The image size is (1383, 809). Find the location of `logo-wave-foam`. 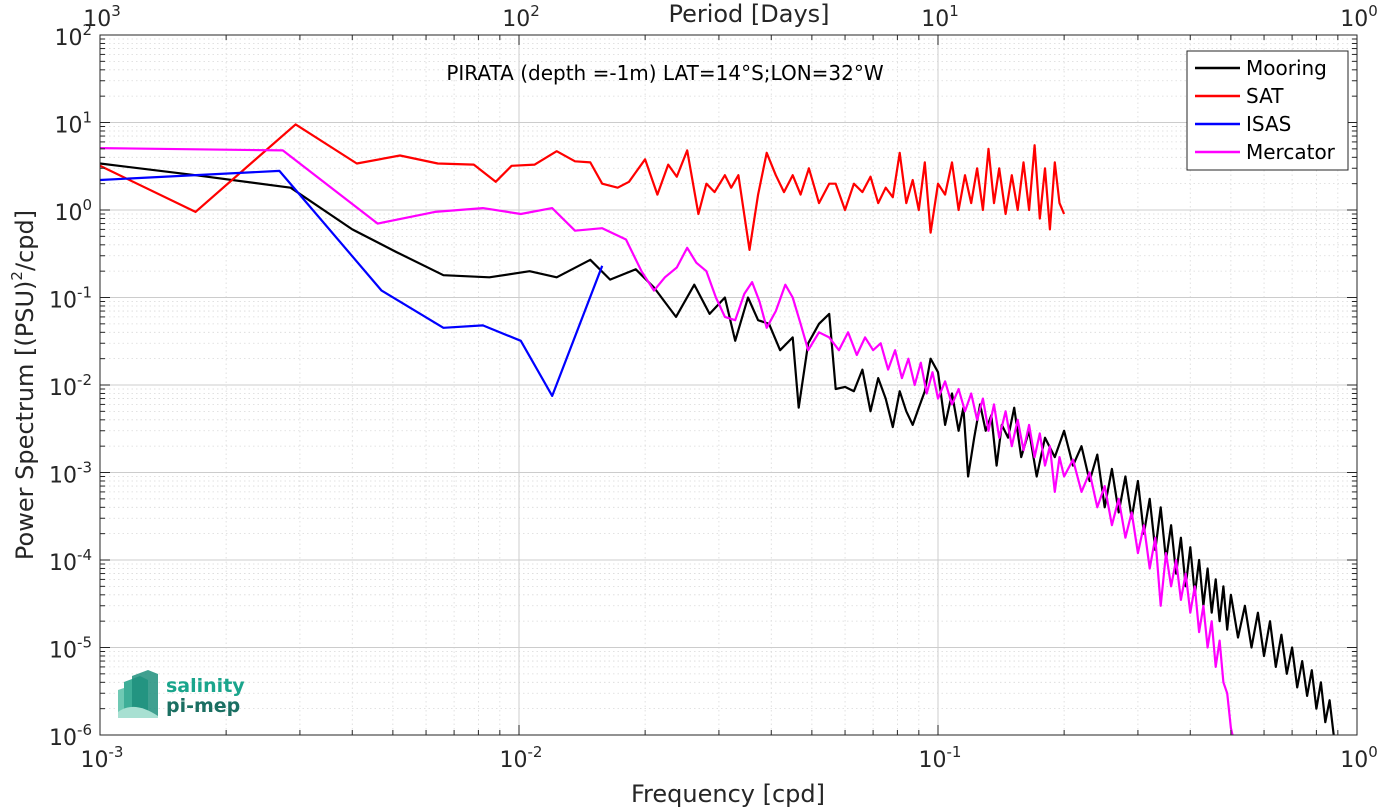

logo-wave-foam is located at coordinates (138, 712).